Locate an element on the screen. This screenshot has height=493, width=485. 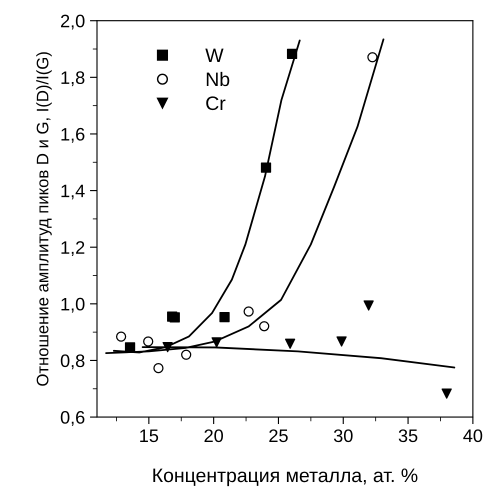
legend-label: W is located at coordinates (214, 55).